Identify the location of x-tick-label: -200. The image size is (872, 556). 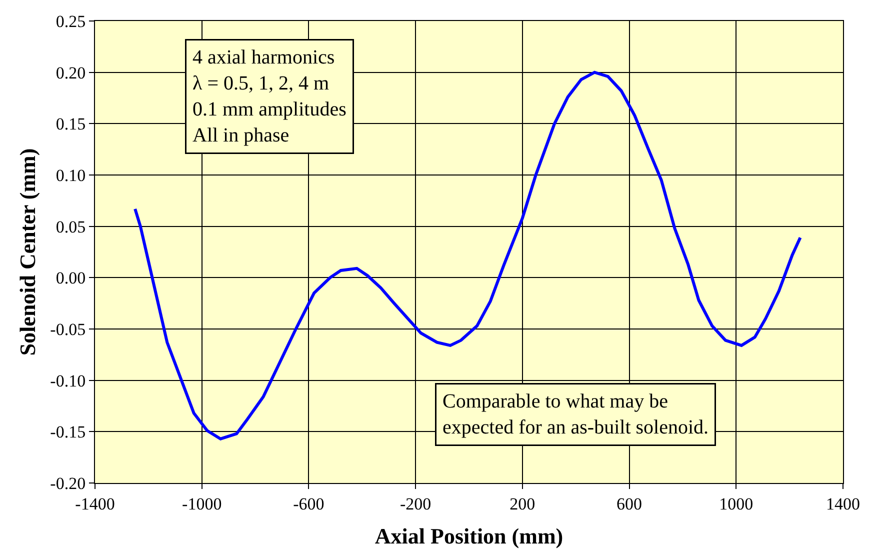
(416, 504).